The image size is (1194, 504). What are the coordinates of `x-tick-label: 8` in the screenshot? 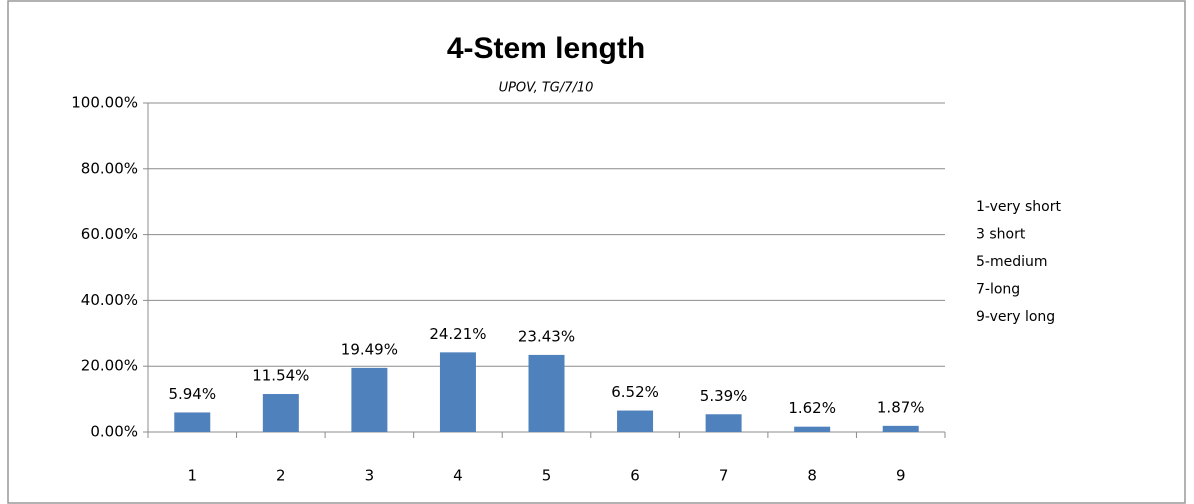 It's located at (812, 476).